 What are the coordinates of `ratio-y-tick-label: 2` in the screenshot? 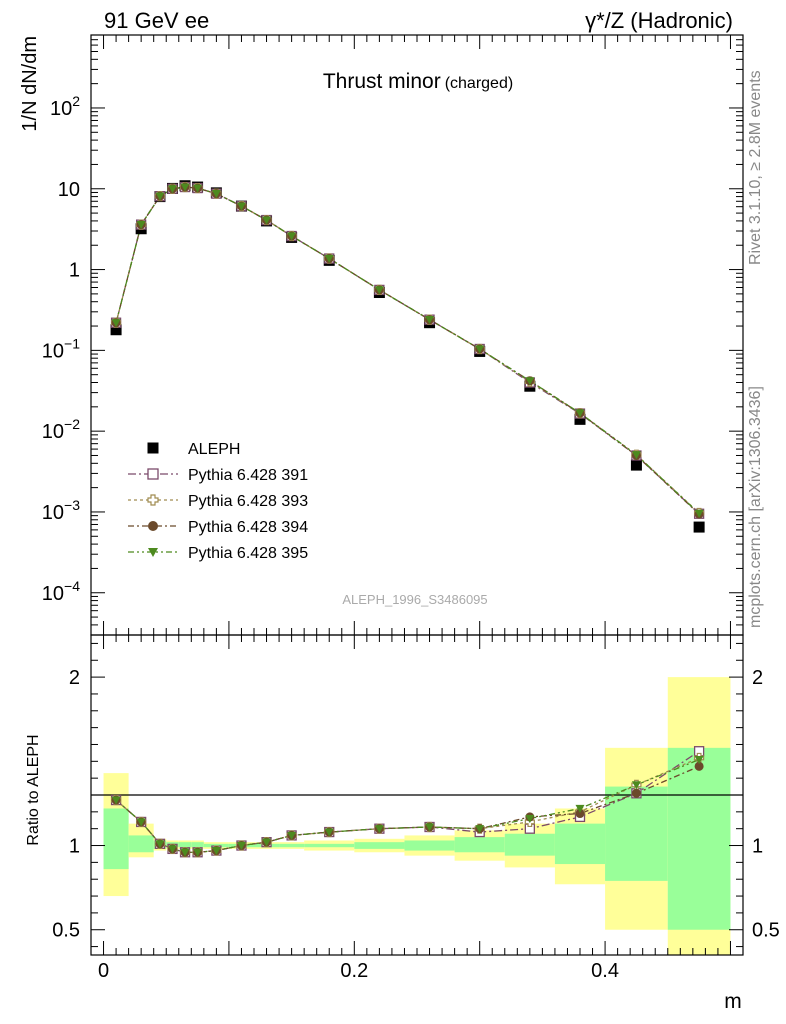 It's located at (74, 678).